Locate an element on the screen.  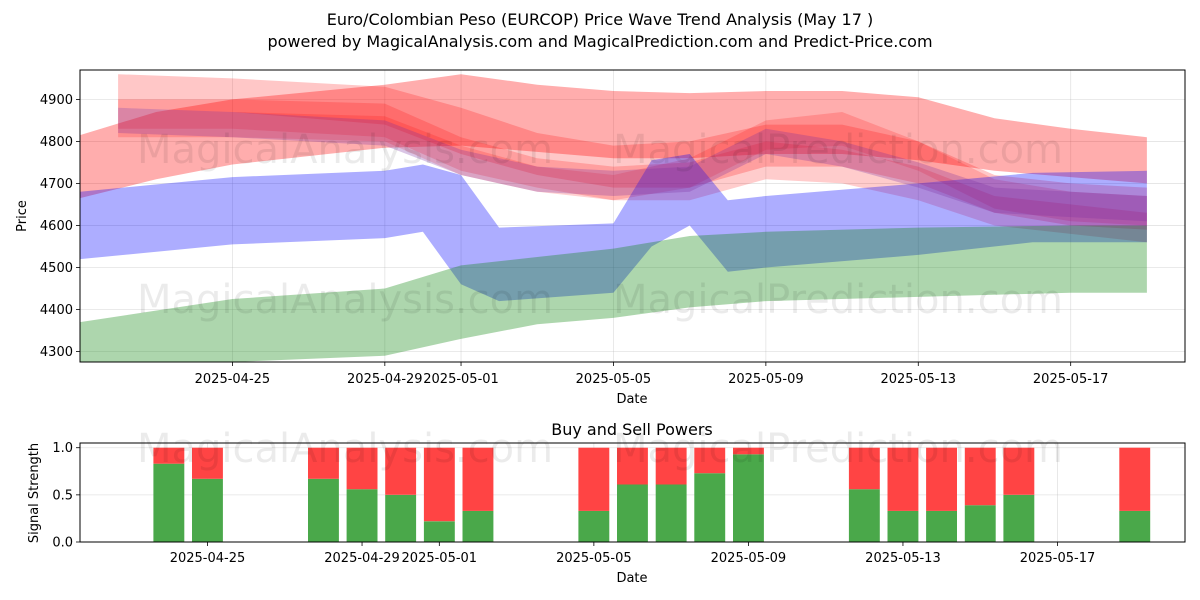
watermark-prediction-bottom: MagicalPrediction.com is located at coordinates (838, 449).